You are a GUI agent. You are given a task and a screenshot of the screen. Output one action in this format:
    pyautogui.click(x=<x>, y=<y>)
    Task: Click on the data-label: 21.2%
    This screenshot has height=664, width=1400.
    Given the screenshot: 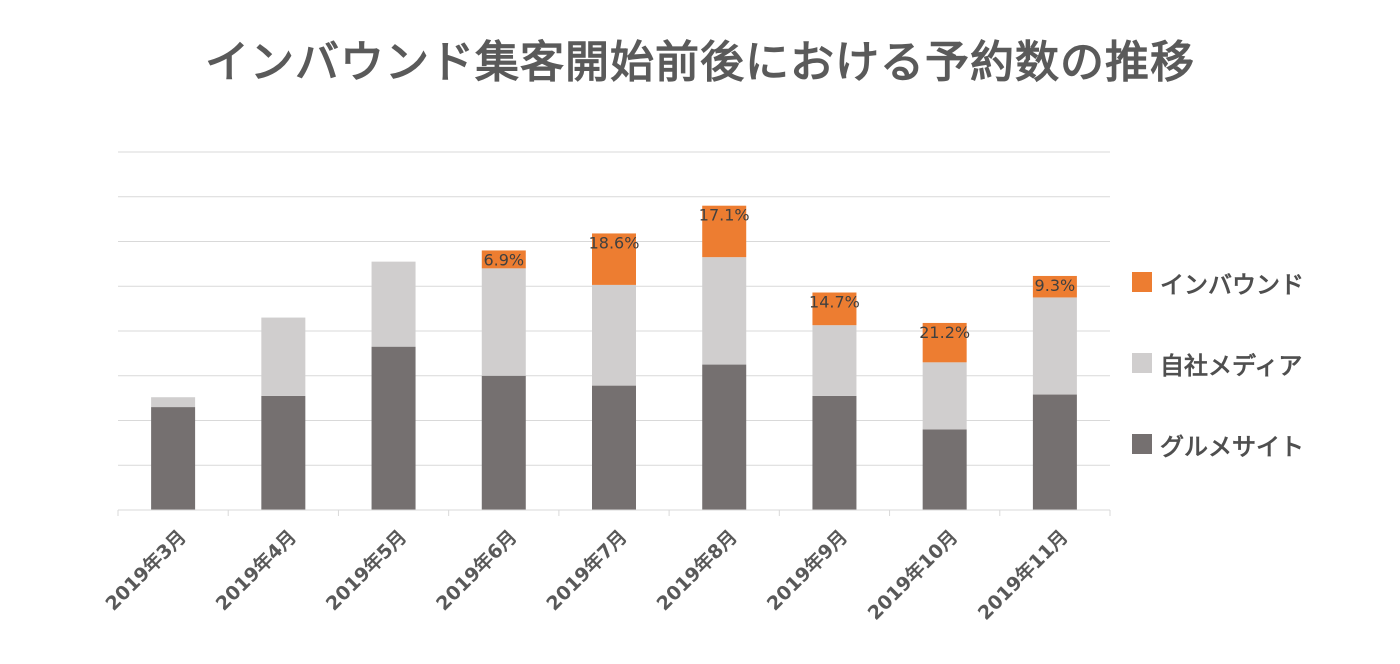 What is the action you would take?
    pyautogui.click(x=944, y=332)
    